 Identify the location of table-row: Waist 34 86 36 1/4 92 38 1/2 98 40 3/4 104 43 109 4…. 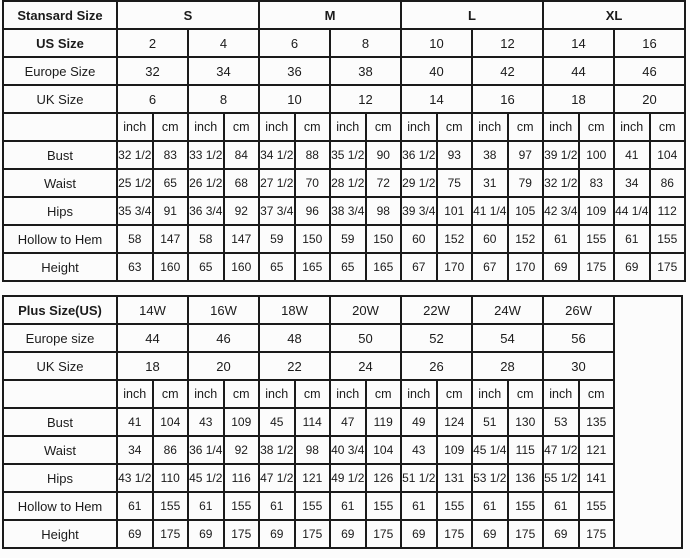
(342, 450).